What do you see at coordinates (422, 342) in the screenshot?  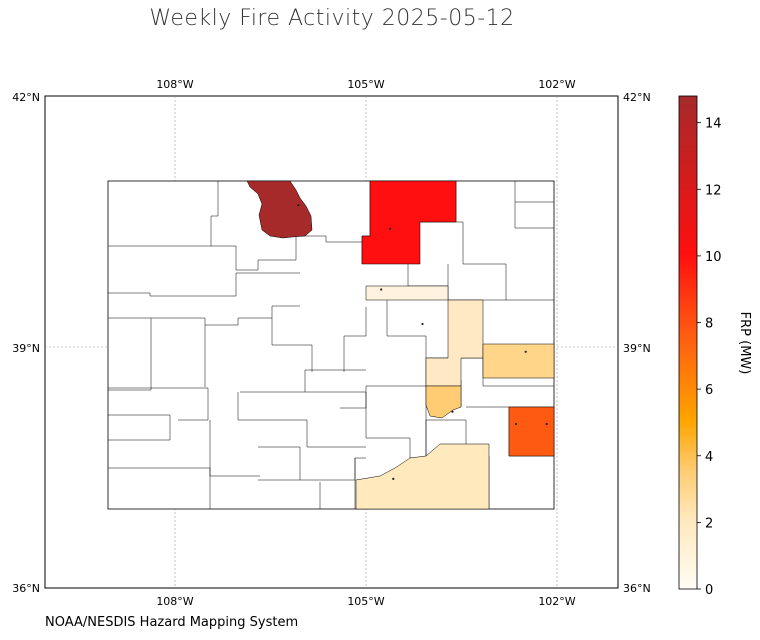 I see `fire-points` at bounding box center [422, 342].